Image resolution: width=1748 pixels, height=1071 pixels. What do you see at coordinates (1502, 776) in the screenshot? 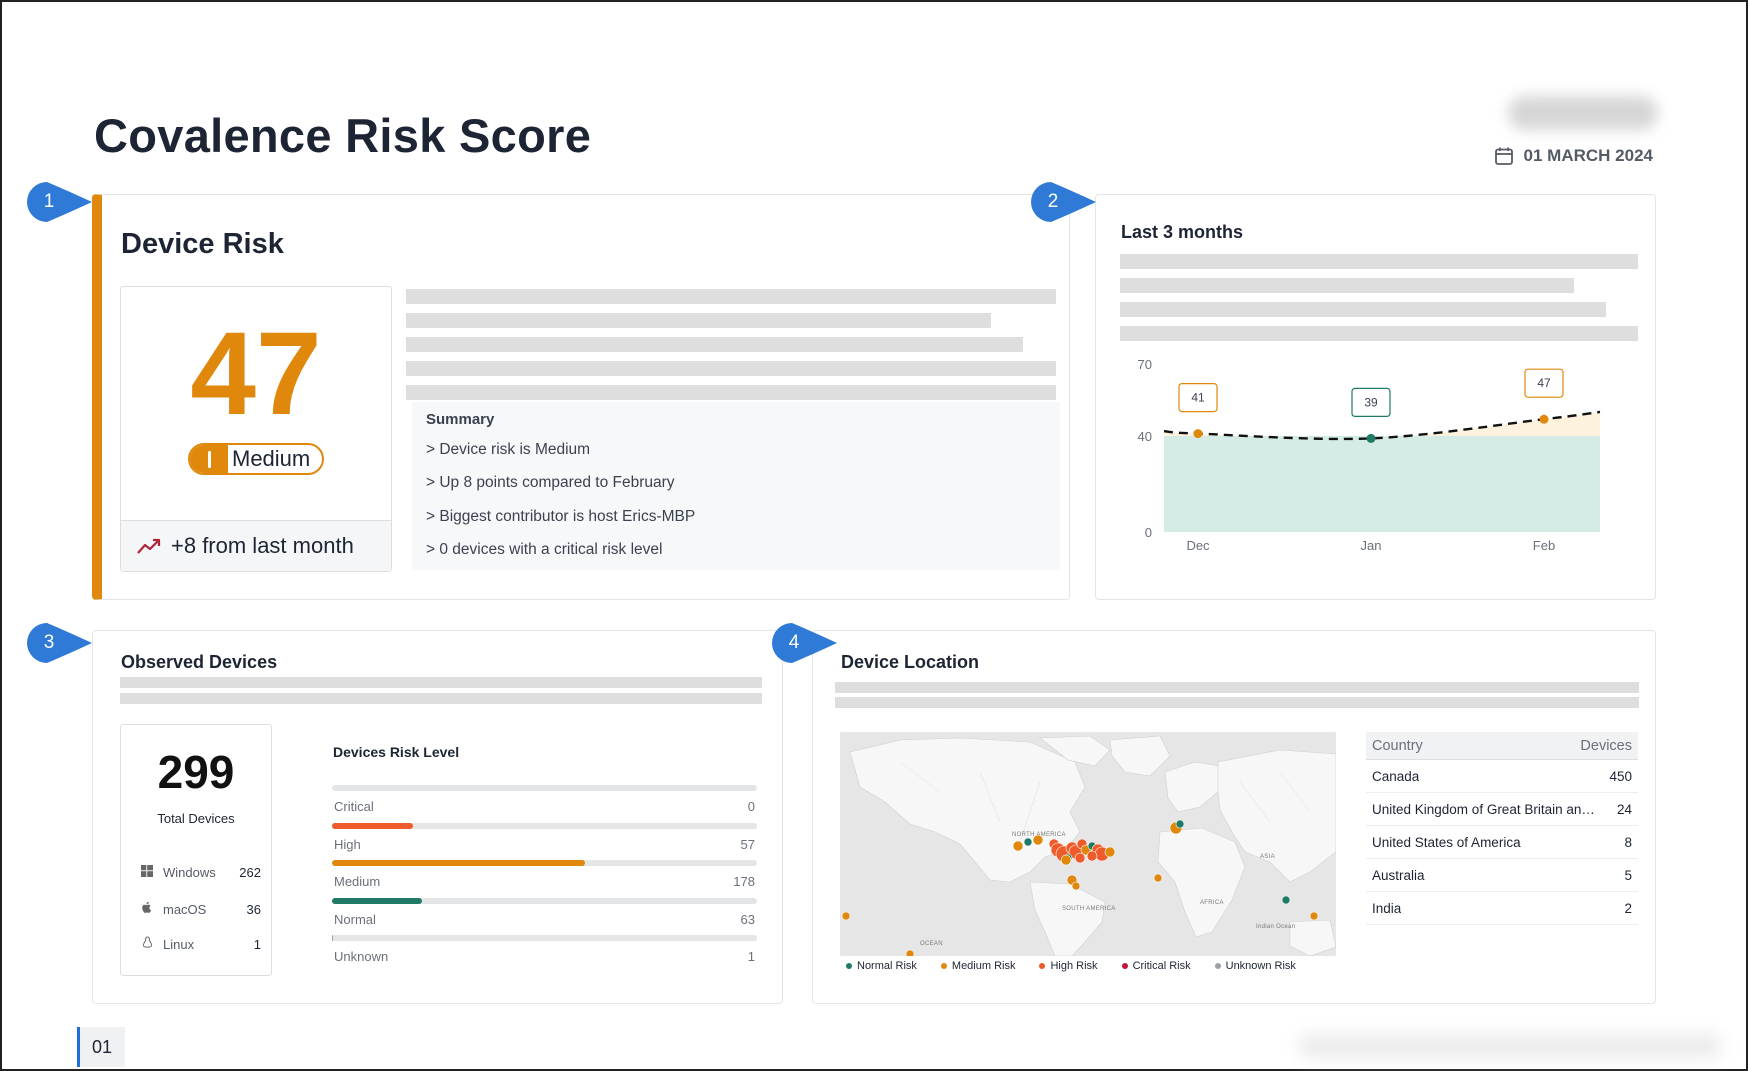
I see `table-row: Canada 450` at bounding box center [1502, 776].